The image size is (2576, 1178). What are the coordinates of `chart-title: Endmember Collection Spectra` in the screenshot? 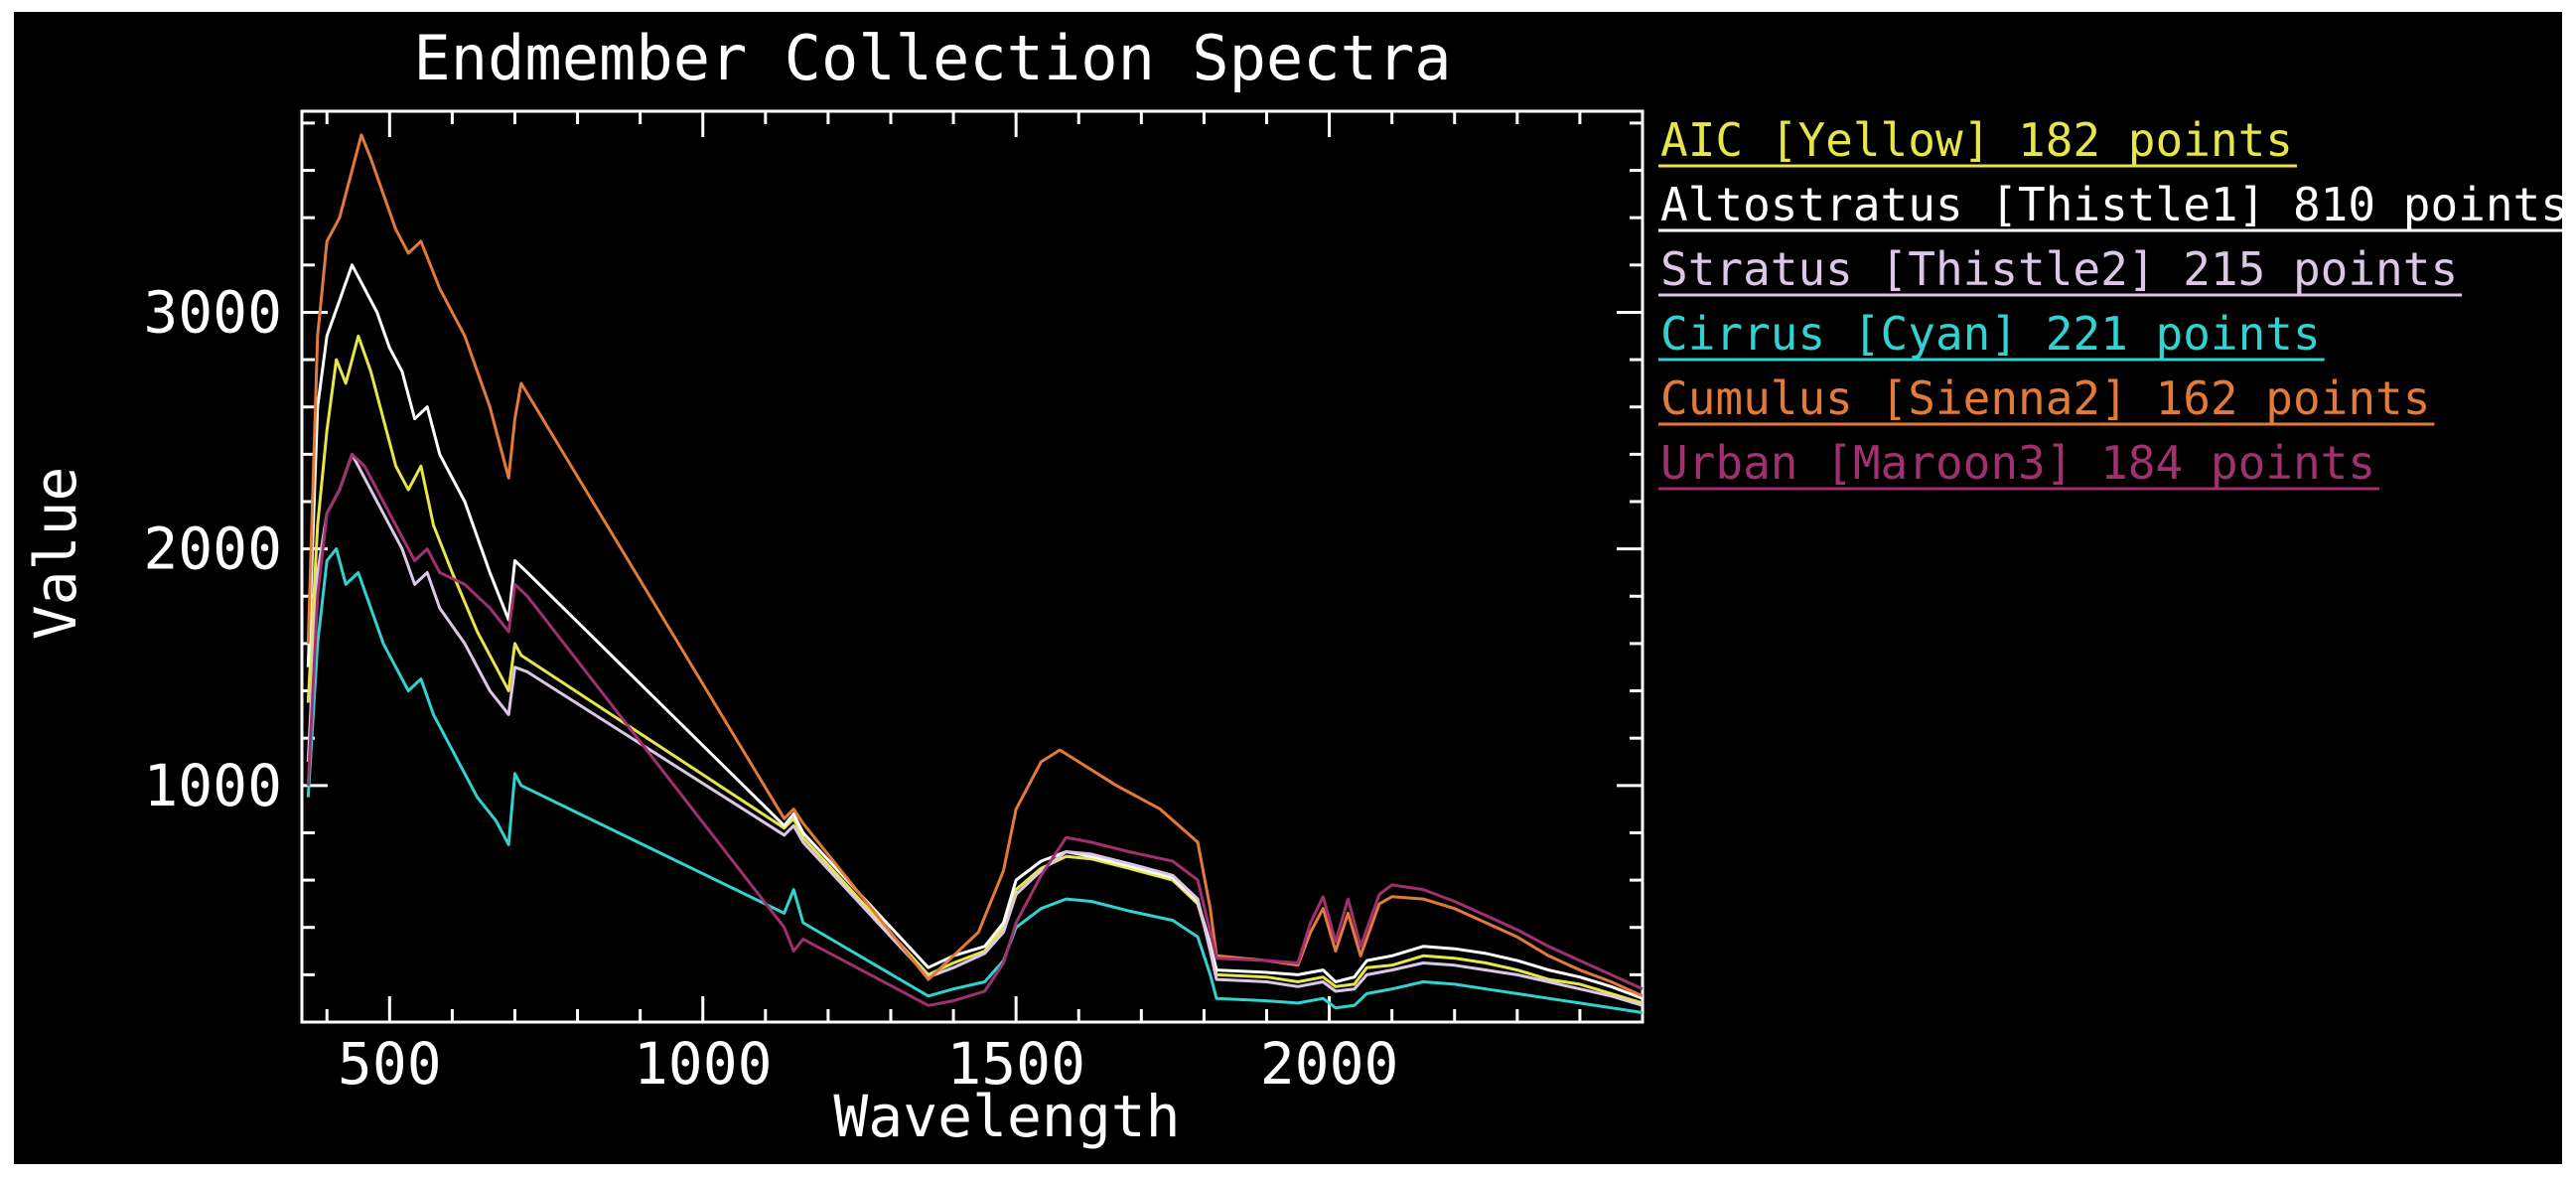 It's located at (932, 58).